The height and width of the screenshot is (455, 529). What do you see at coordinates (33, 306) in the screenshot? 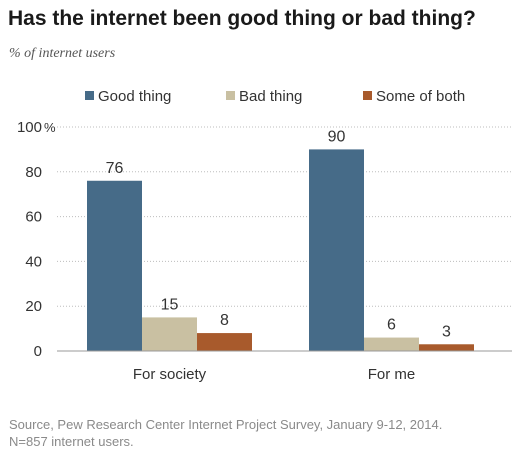
I see `y-tick-label: 20` at bounding box center [33, 306].